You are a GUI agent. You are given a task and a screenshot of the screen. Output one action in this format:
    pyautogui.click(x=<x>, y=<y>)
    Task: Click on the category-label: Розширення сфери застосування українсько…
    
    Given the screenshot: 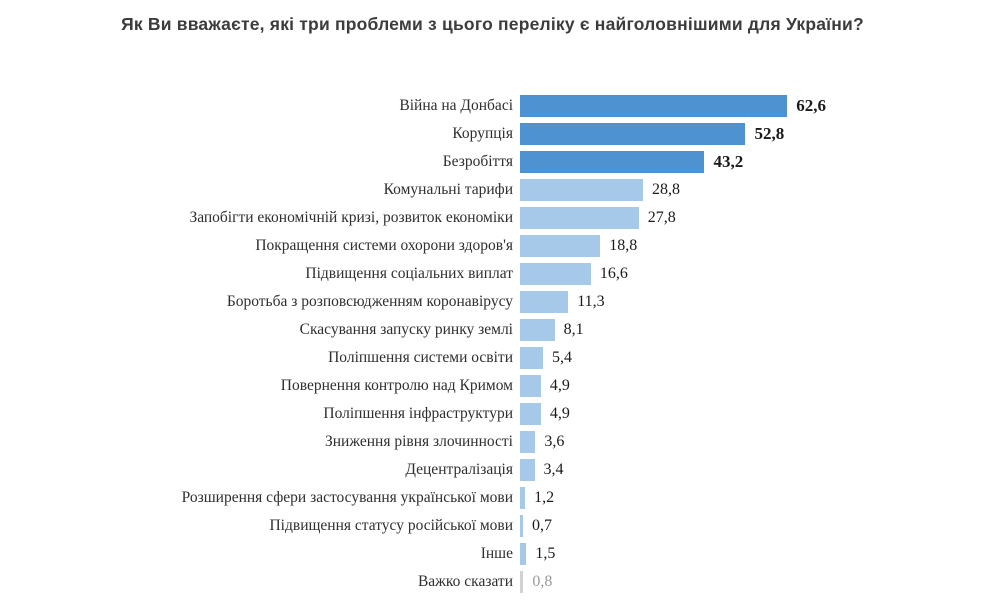 What is the action you would take?
    pyautogui.click(x=347, y=497)
    